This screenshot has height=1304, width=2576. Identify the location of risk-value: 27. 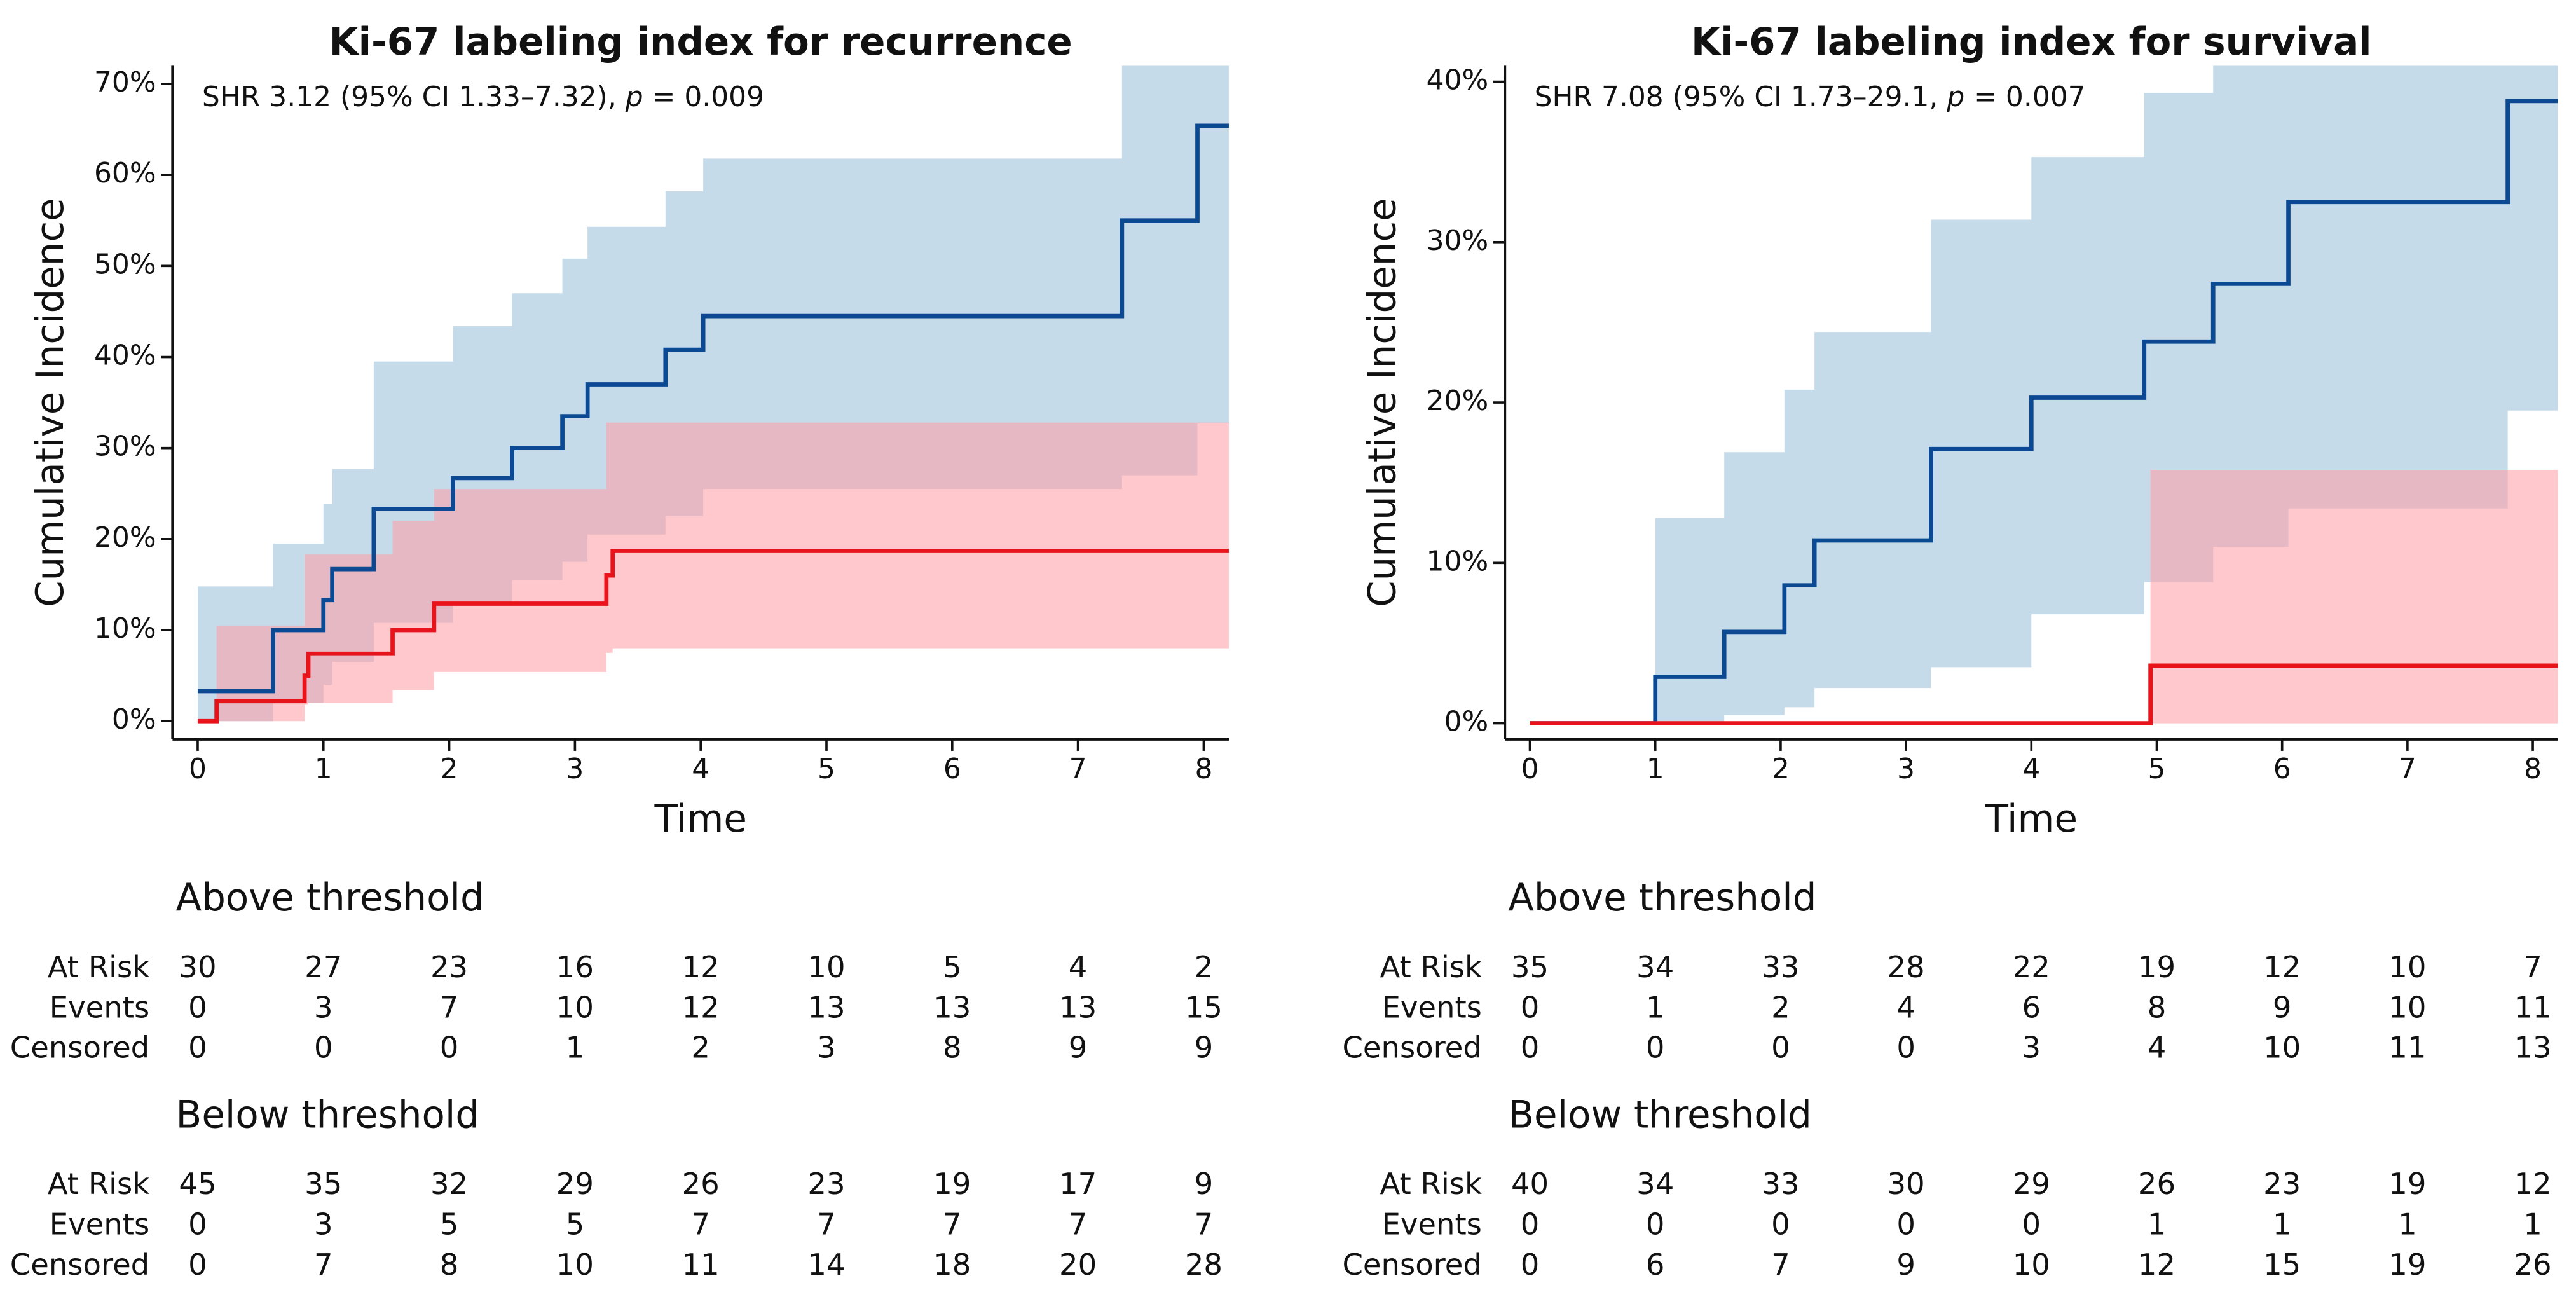
(323, 967).